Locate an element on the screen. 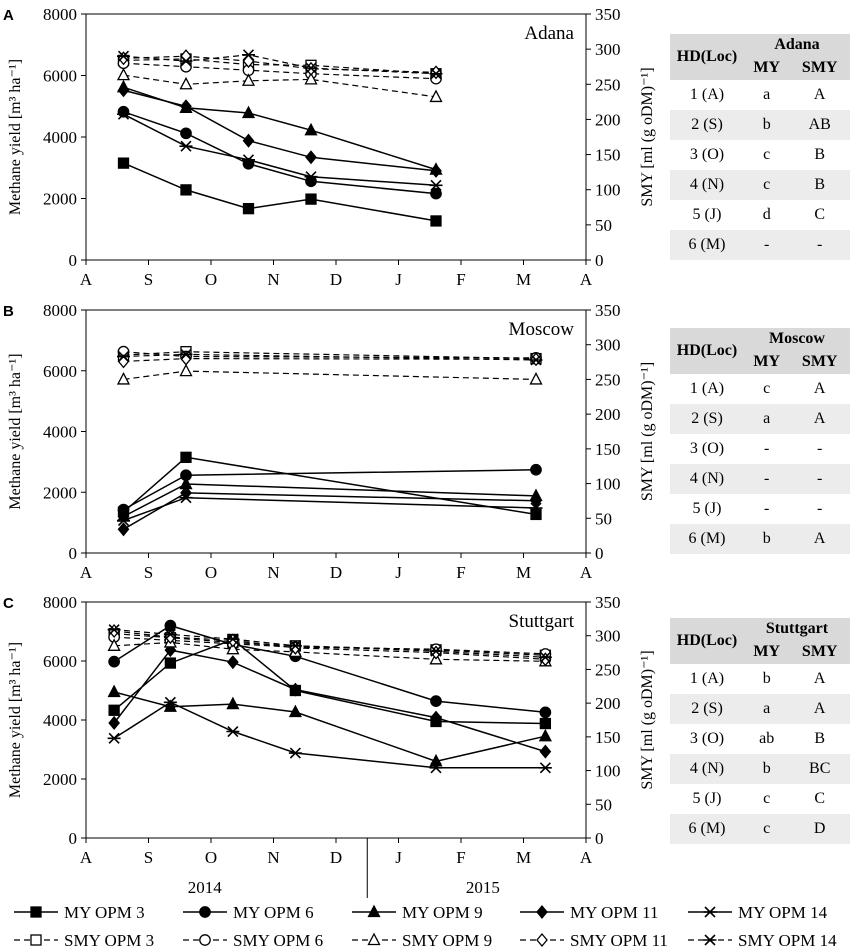 This screenshot has width=862, height=952. y2-tick-label: 250 is located at coordinates (608, 84).